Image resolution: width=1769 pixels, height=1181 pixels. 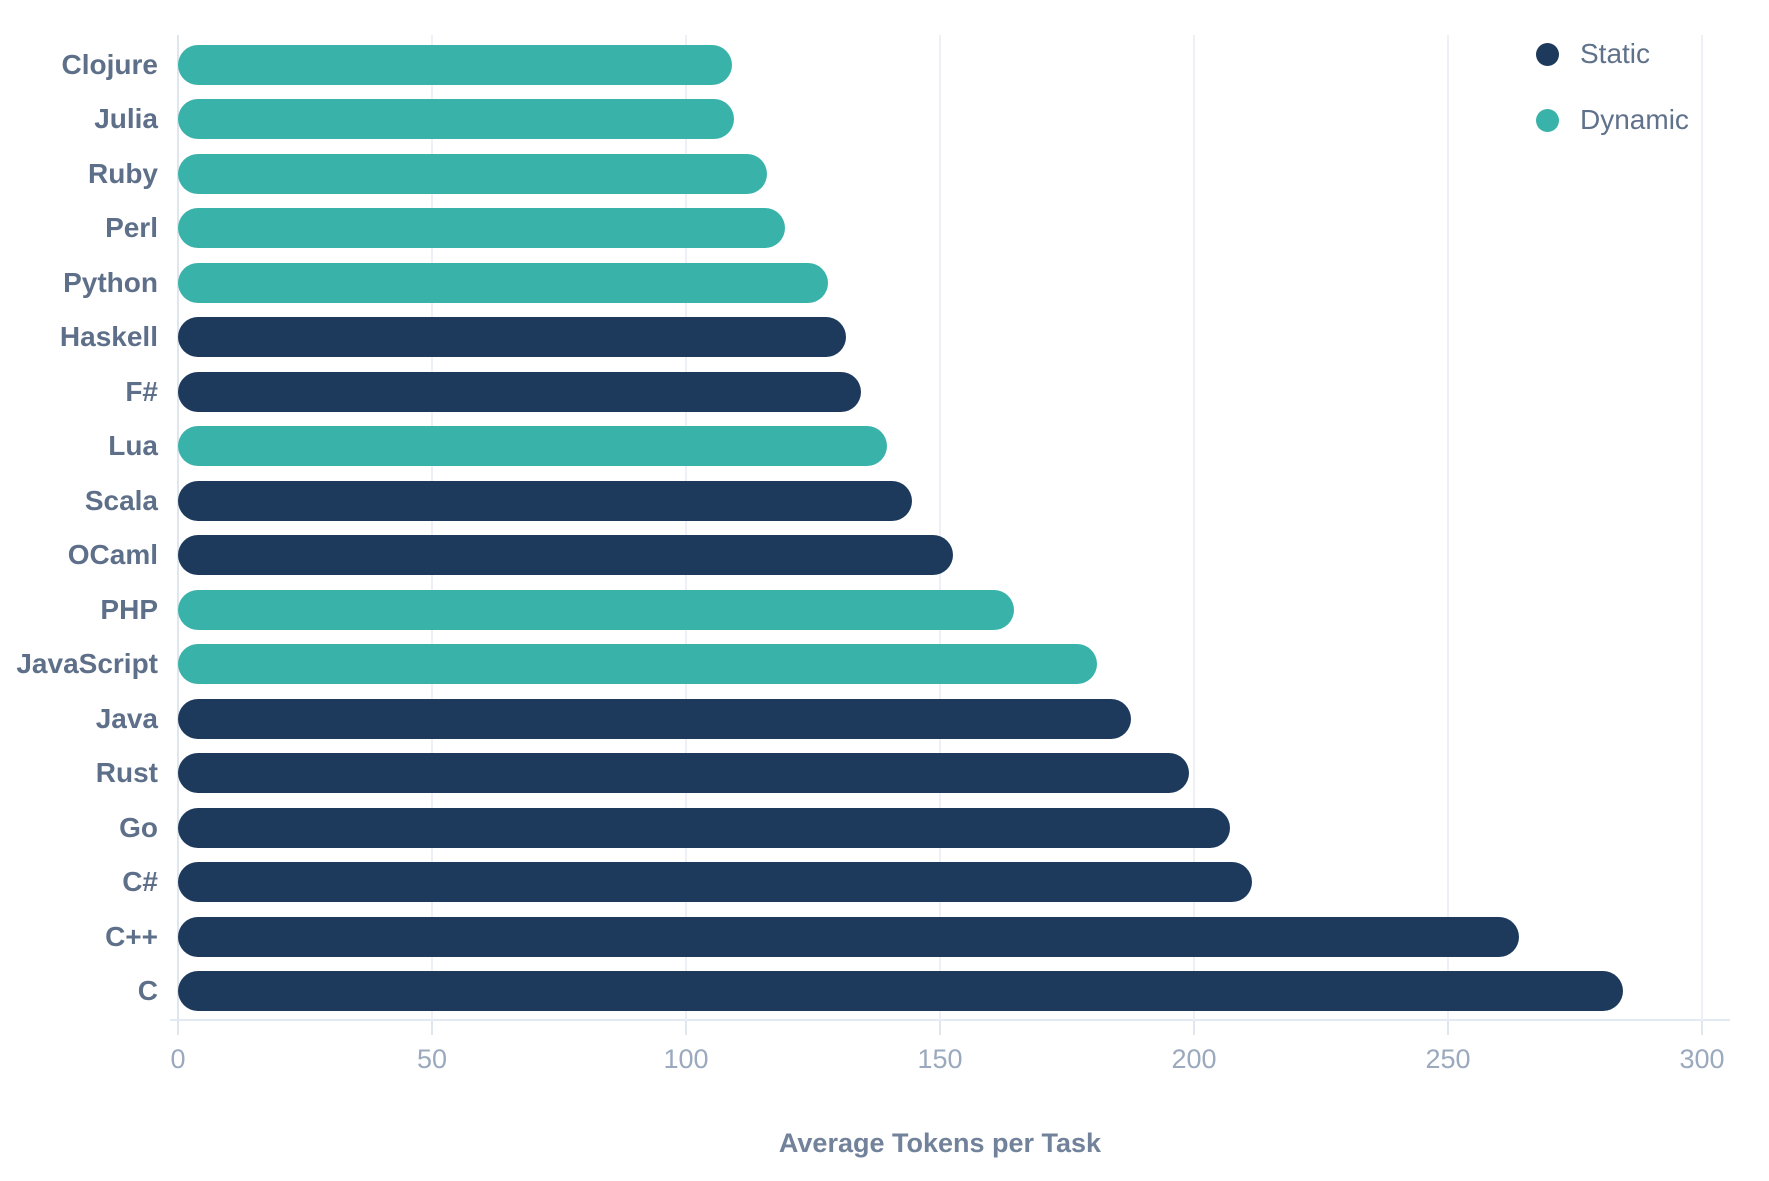 I want to click on legend-item-dynamic: Dynamic, so click(x=1612, y=120).